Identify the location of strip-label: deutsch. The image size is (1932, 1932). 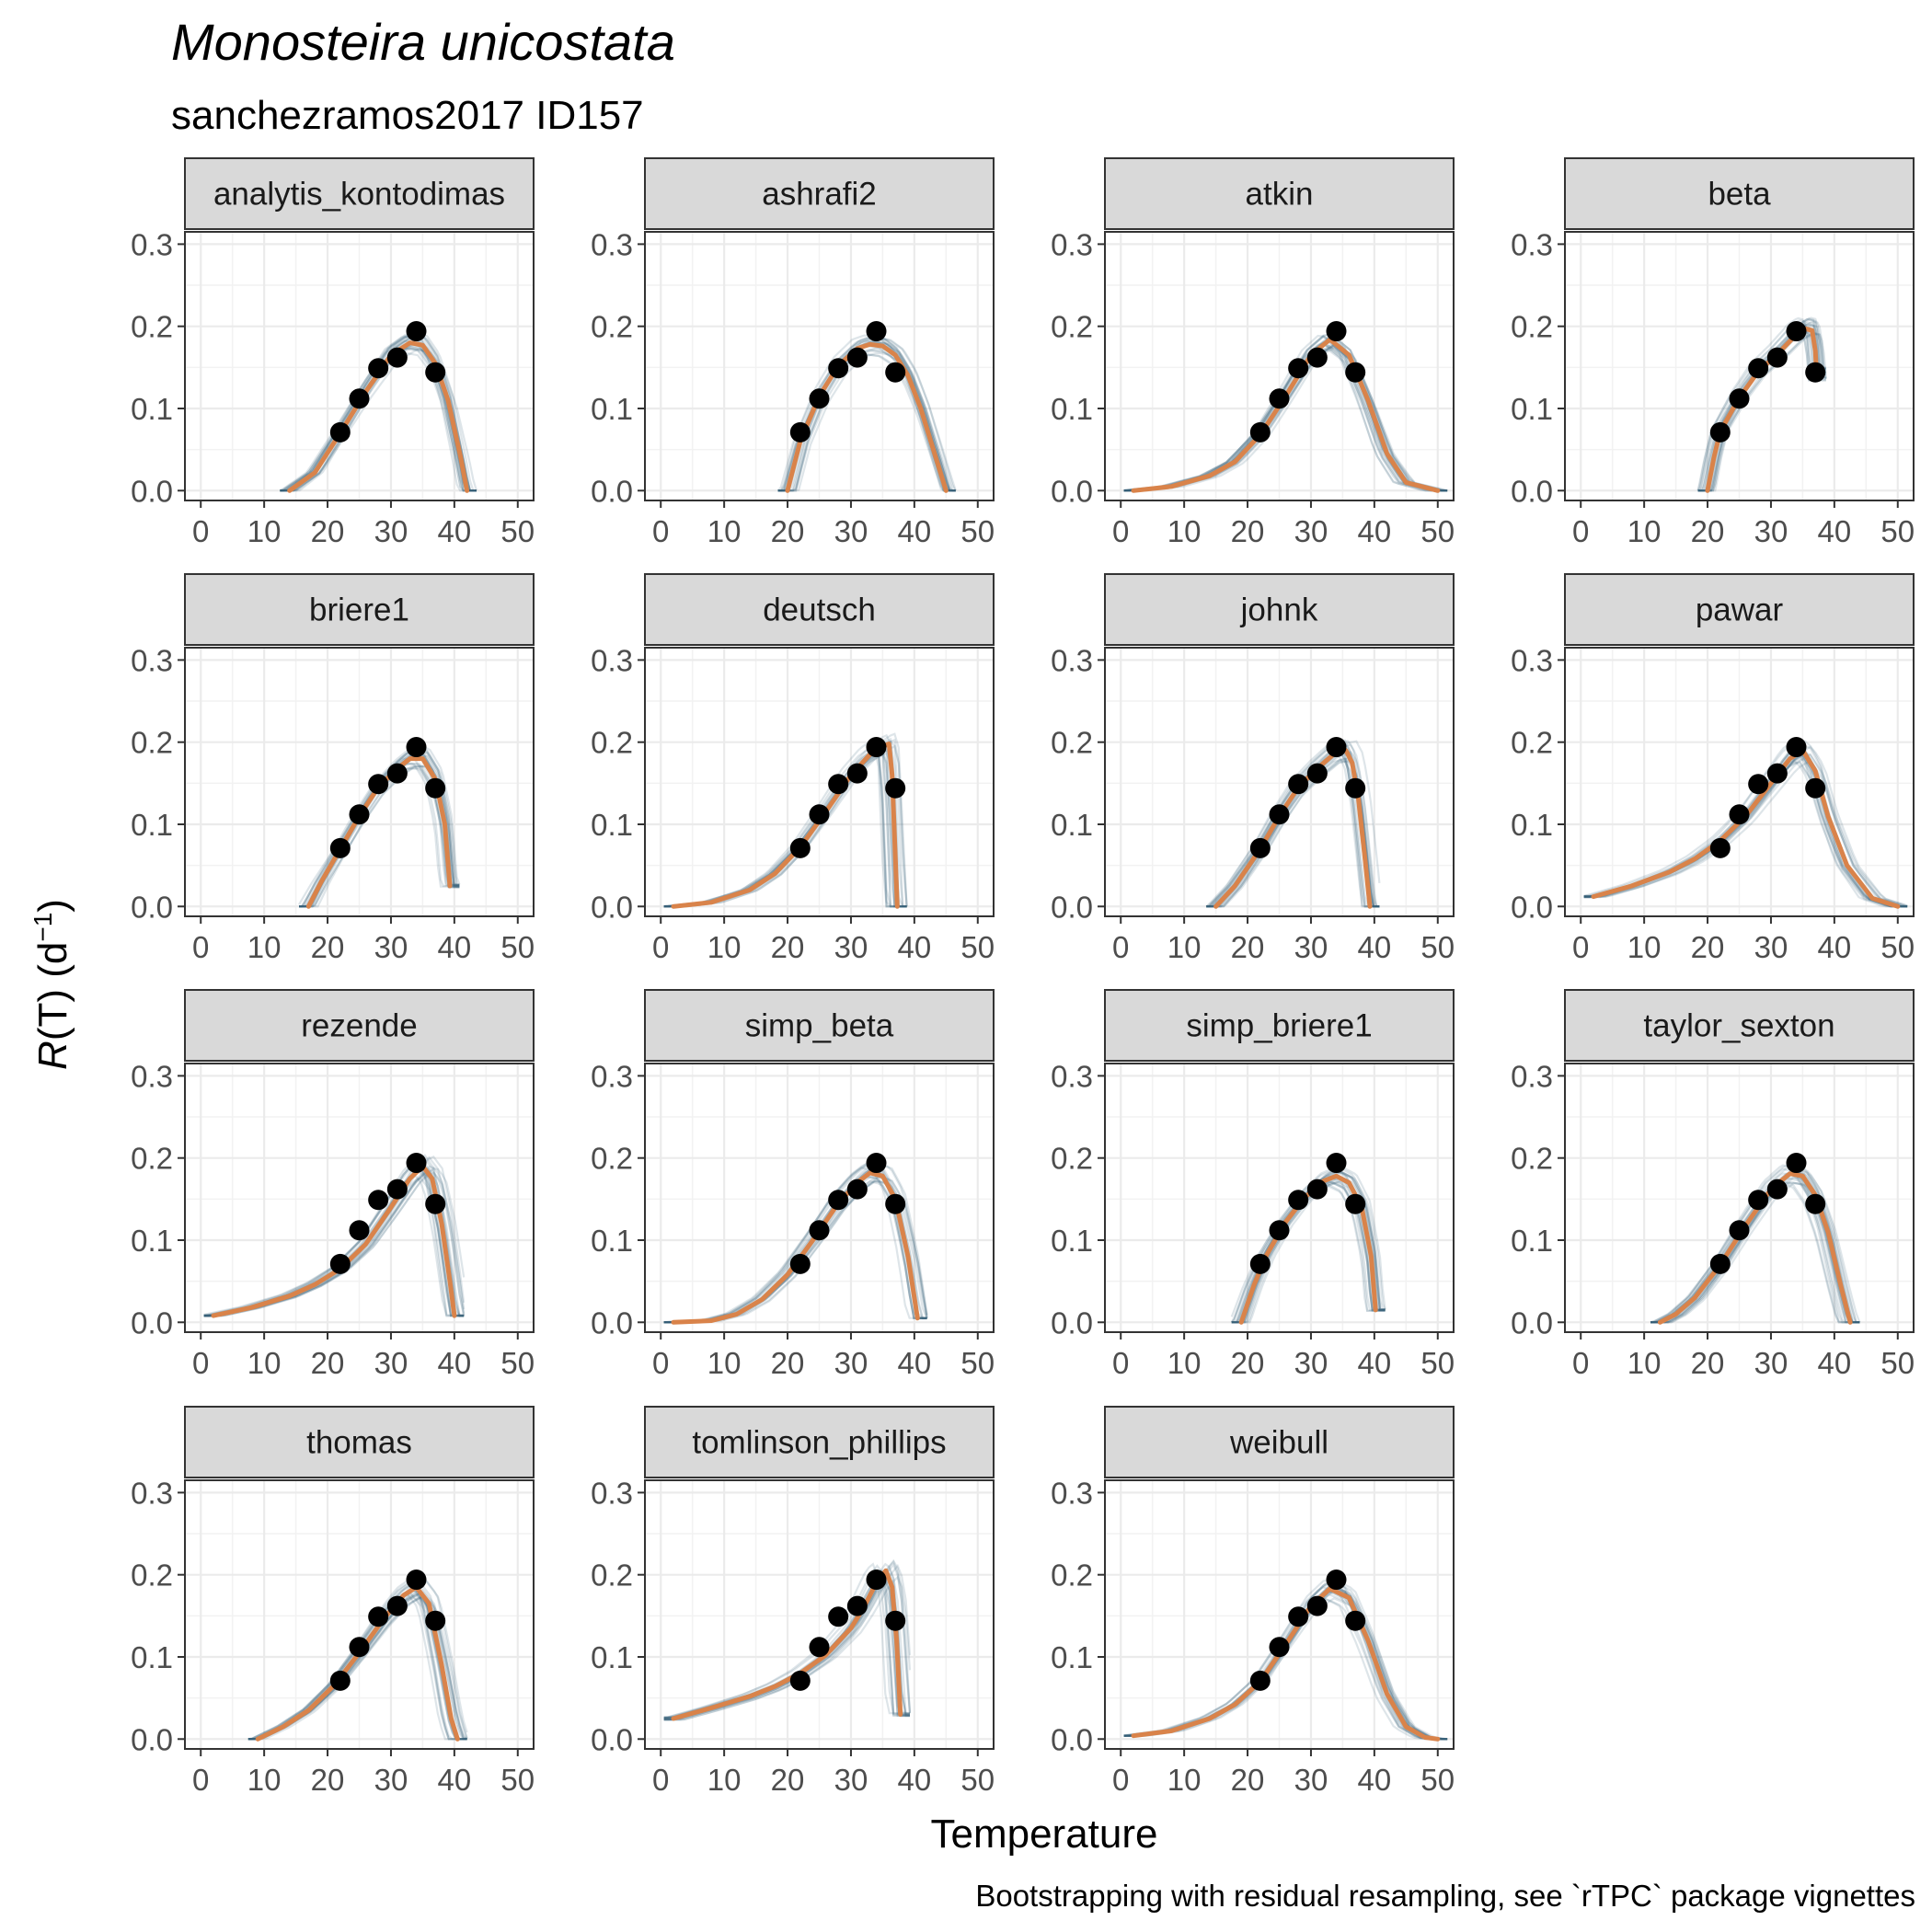
(819, 610).